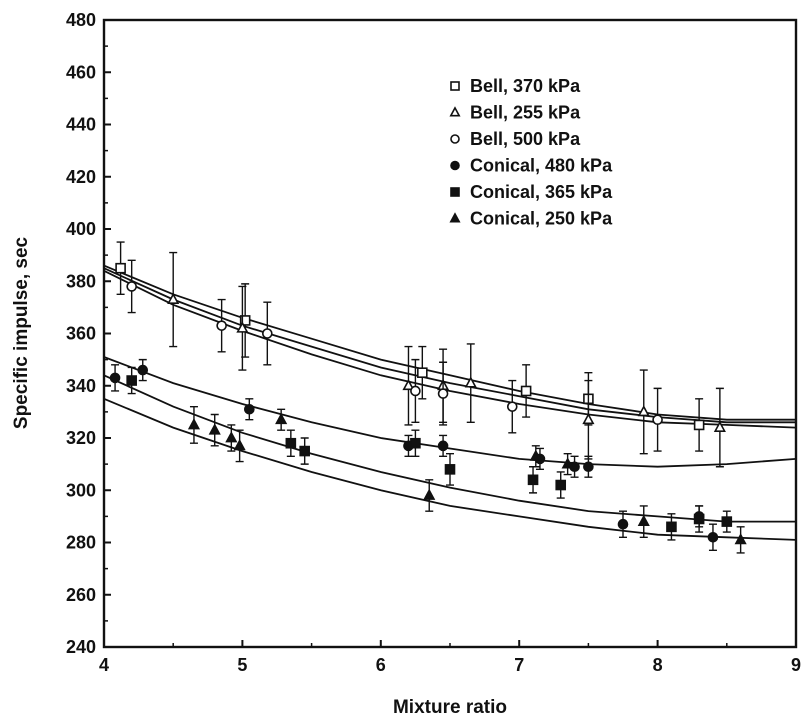  I want to click on legend-entry: Conical, 480 kPa, so click(531, 166).